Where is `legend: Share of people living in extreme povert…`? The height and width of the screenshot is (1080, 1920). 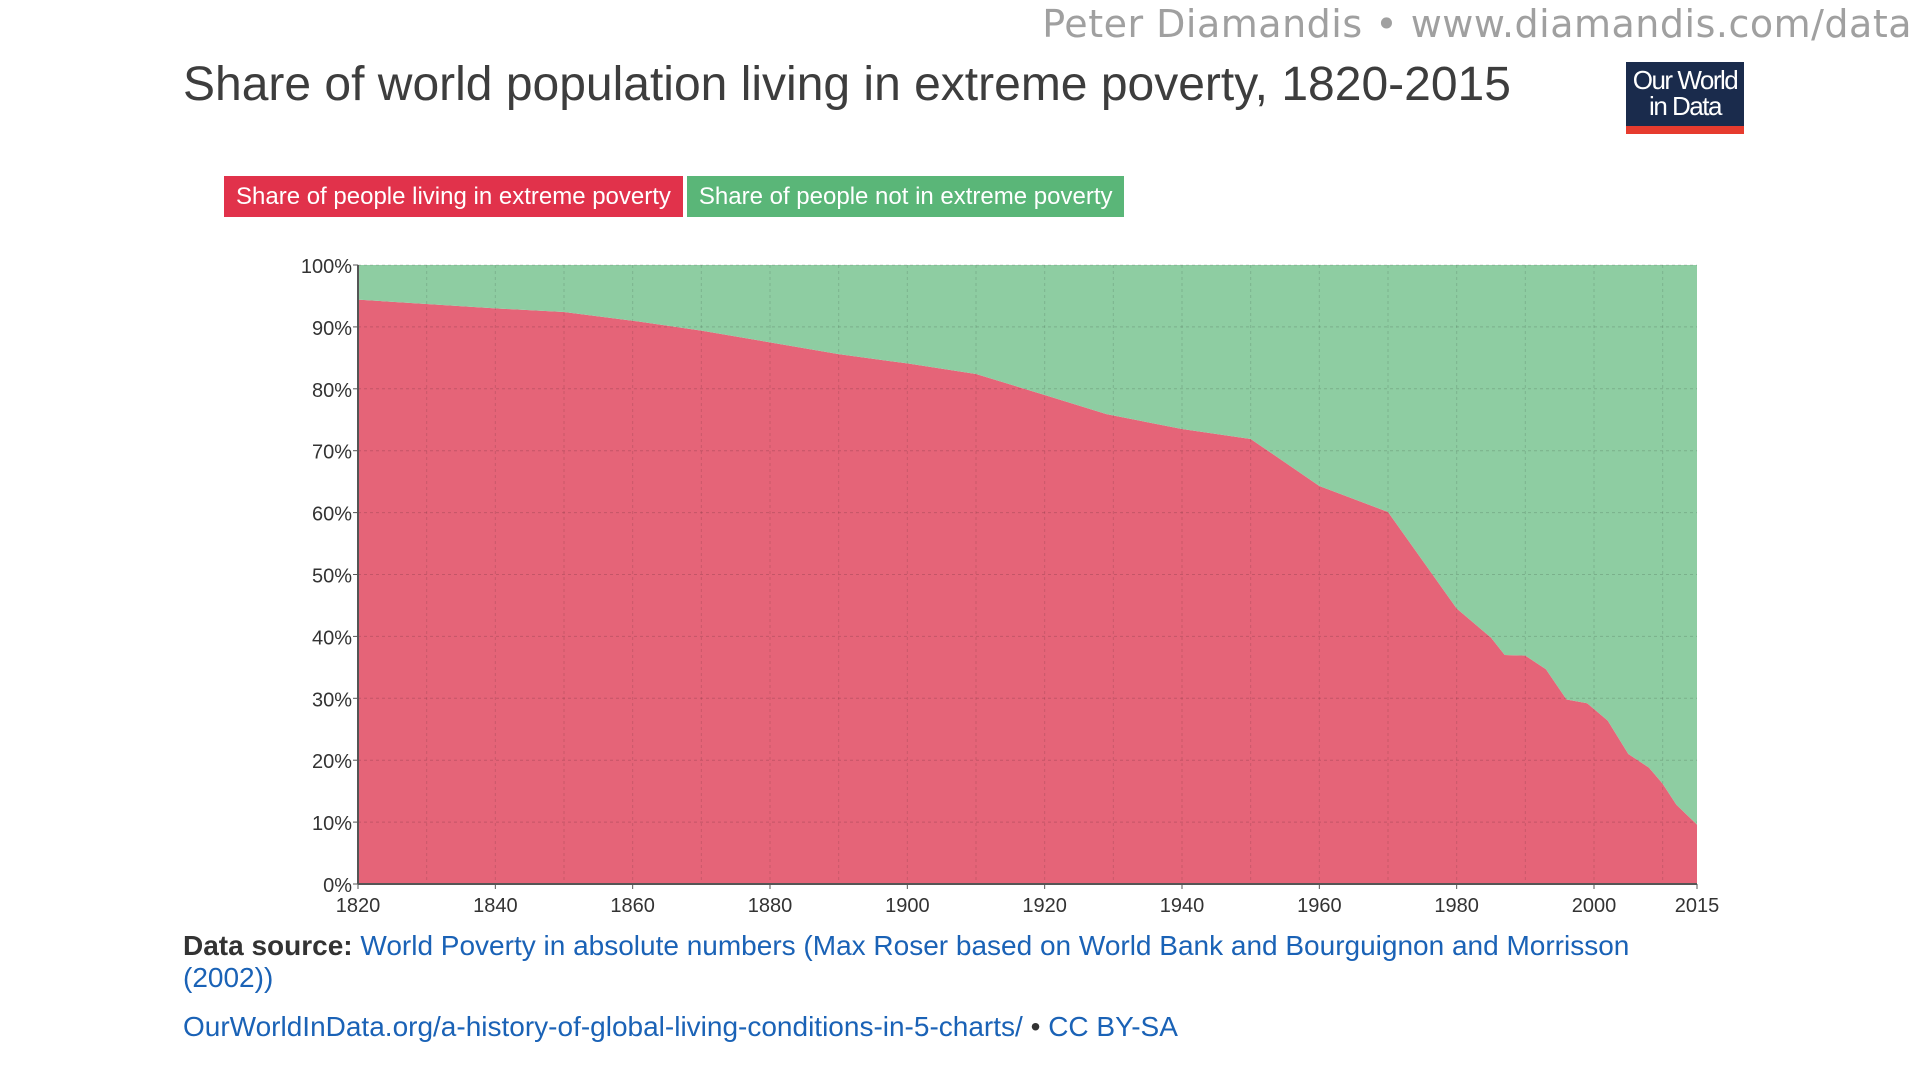 legend: Share of people living in extreme povert… is located at coordinates (674, 196).